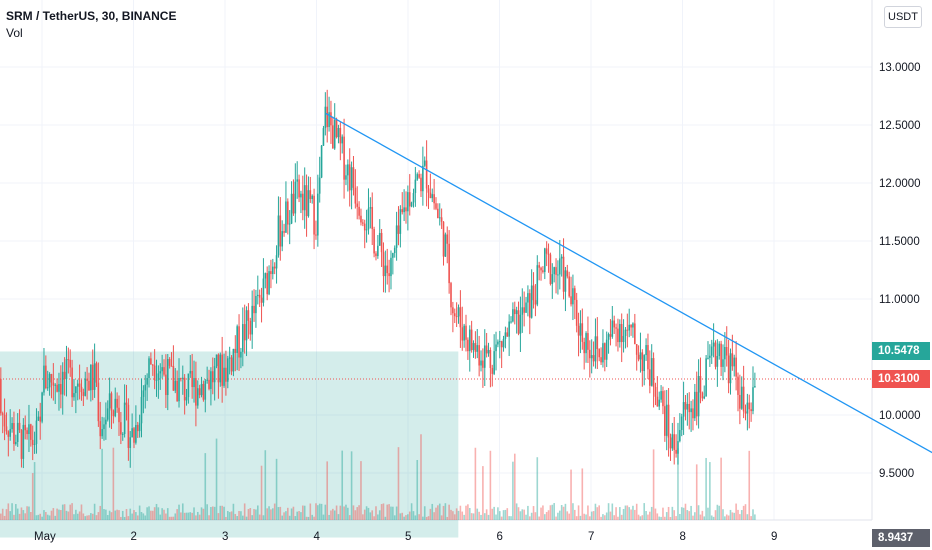 The image size is (932, 550). Describe the element at coordinates (903, 17) in the screenshot. I see `currency-button: USDT` at that location.